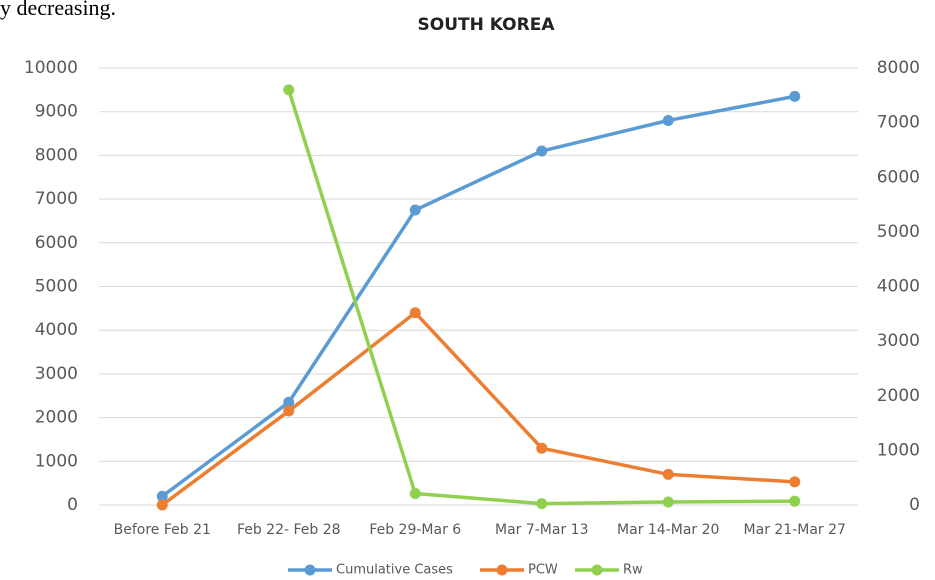 The height and width of the screenshot is (580, 935). What do you see at coordinates (898, 396) in the screenshot?
I see `y2-tick-label: 2000` at bounding box center [898, 396].